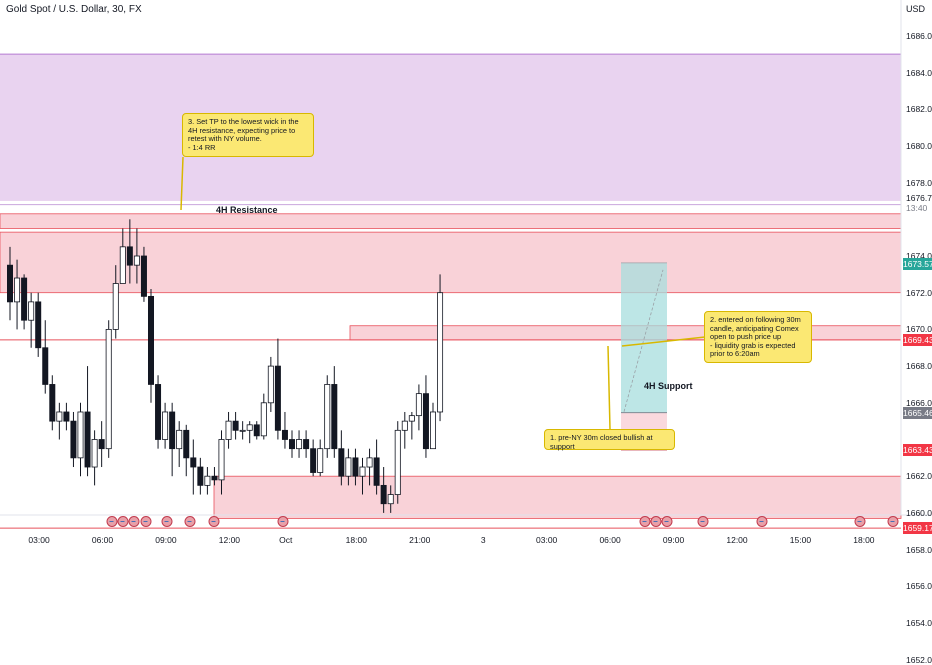  I want to click on note-pre-ny: 1. pre-NY 30m closed bullish at support, so click(609, 439).